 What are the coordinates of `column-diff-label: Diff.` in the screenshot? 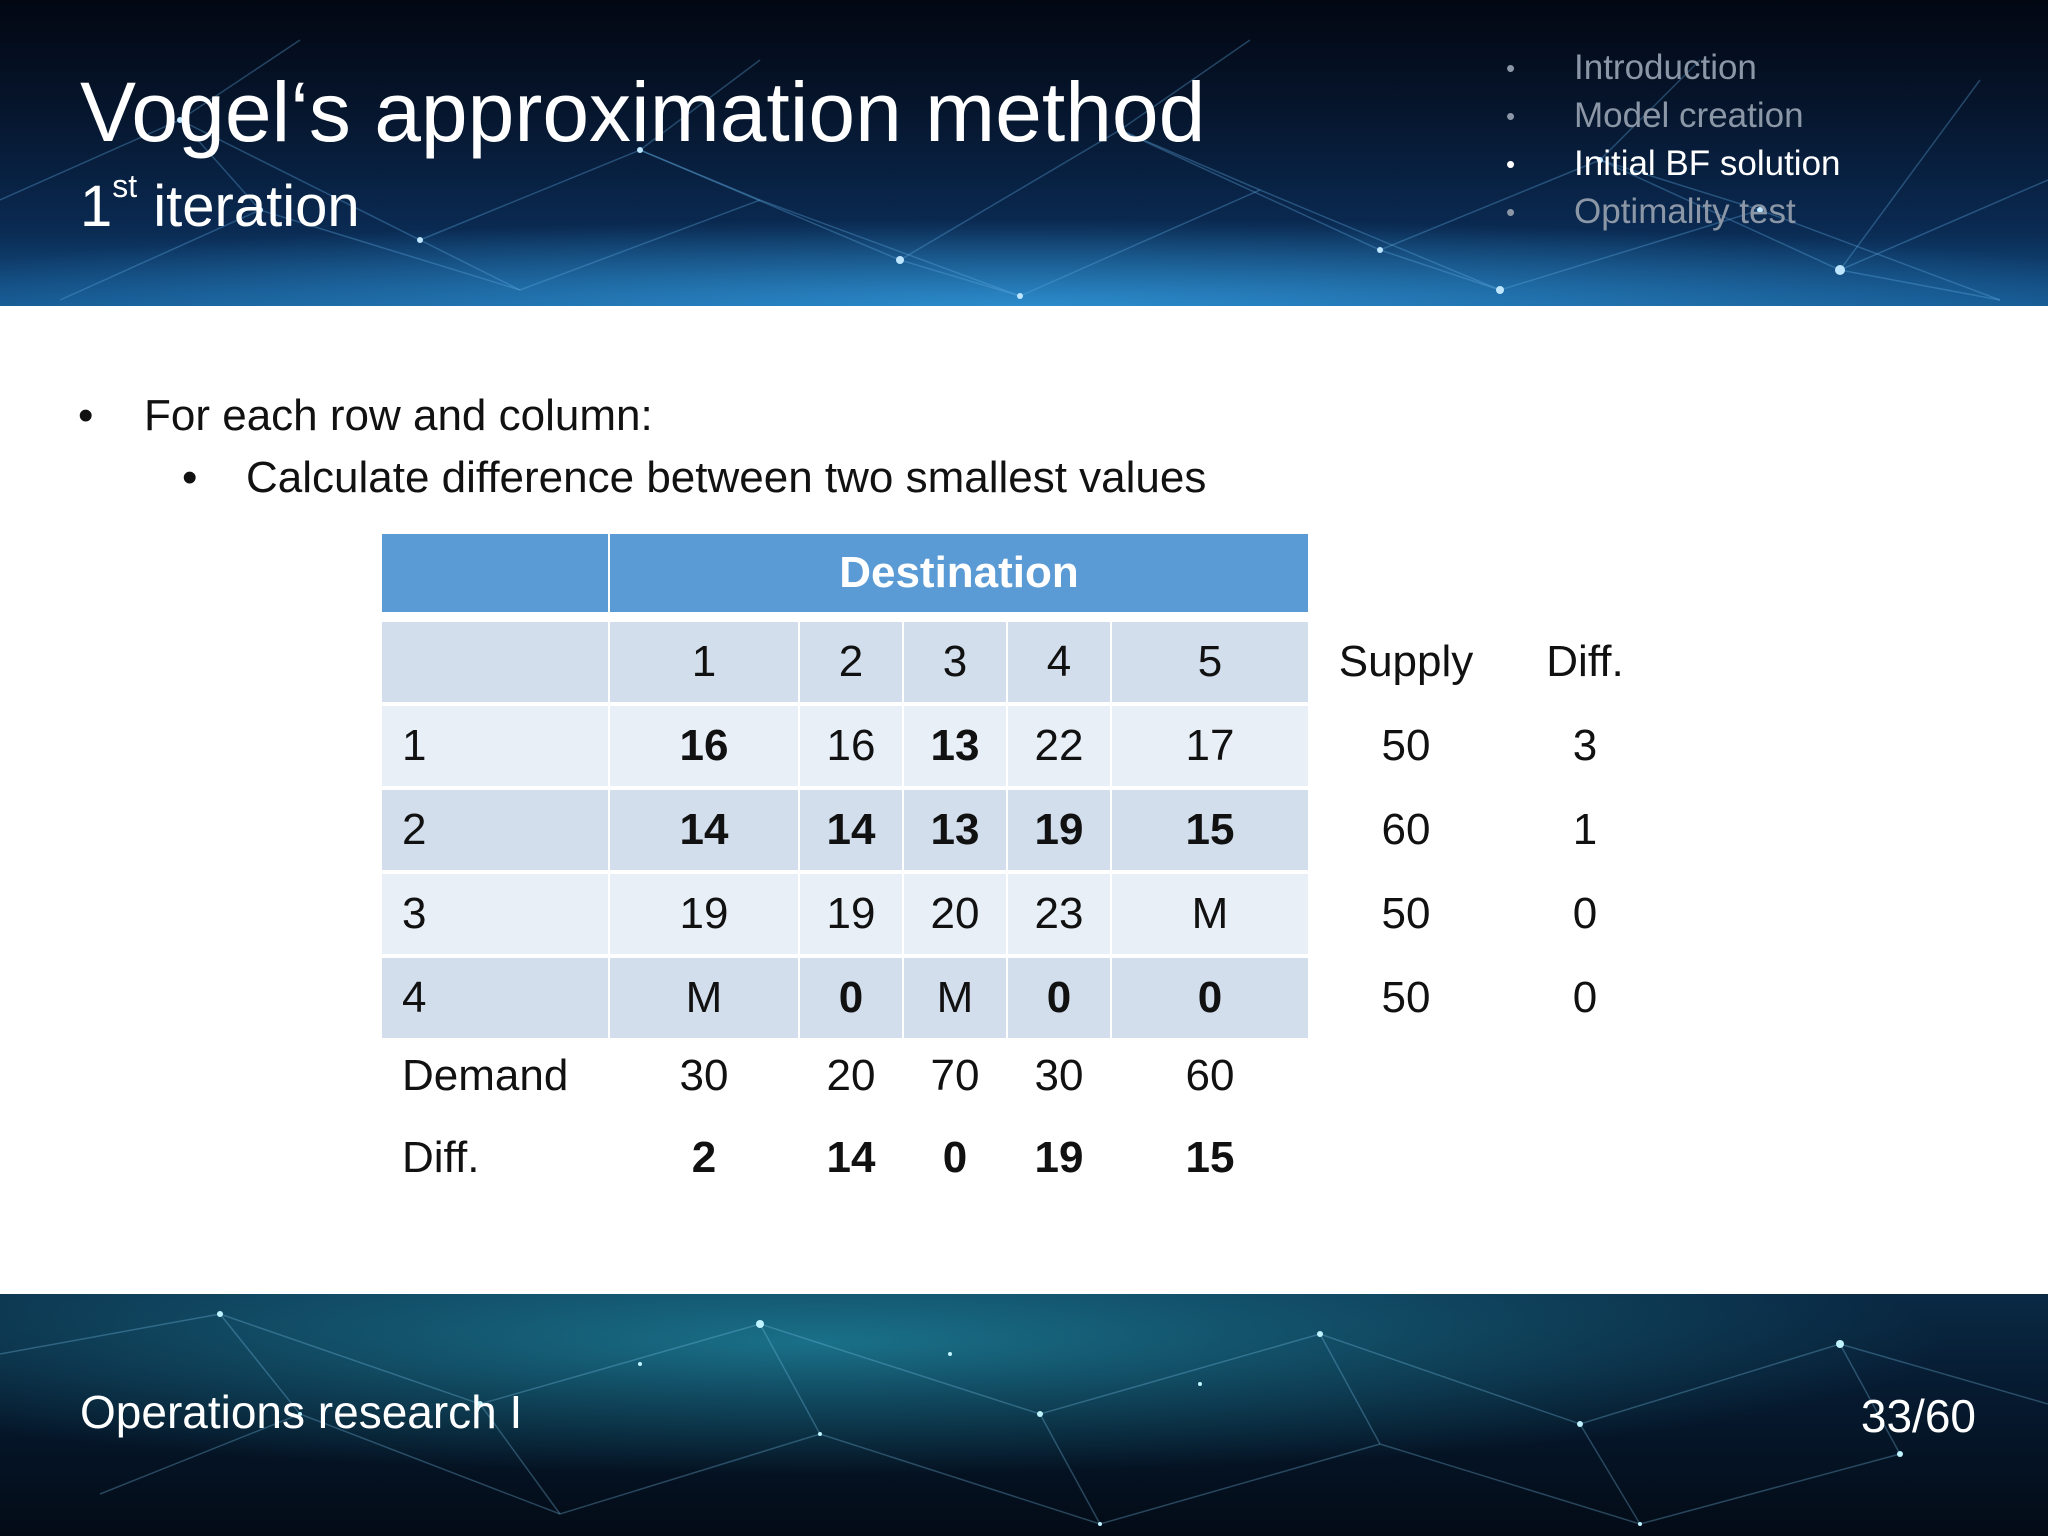 It's located at (441, 1157).